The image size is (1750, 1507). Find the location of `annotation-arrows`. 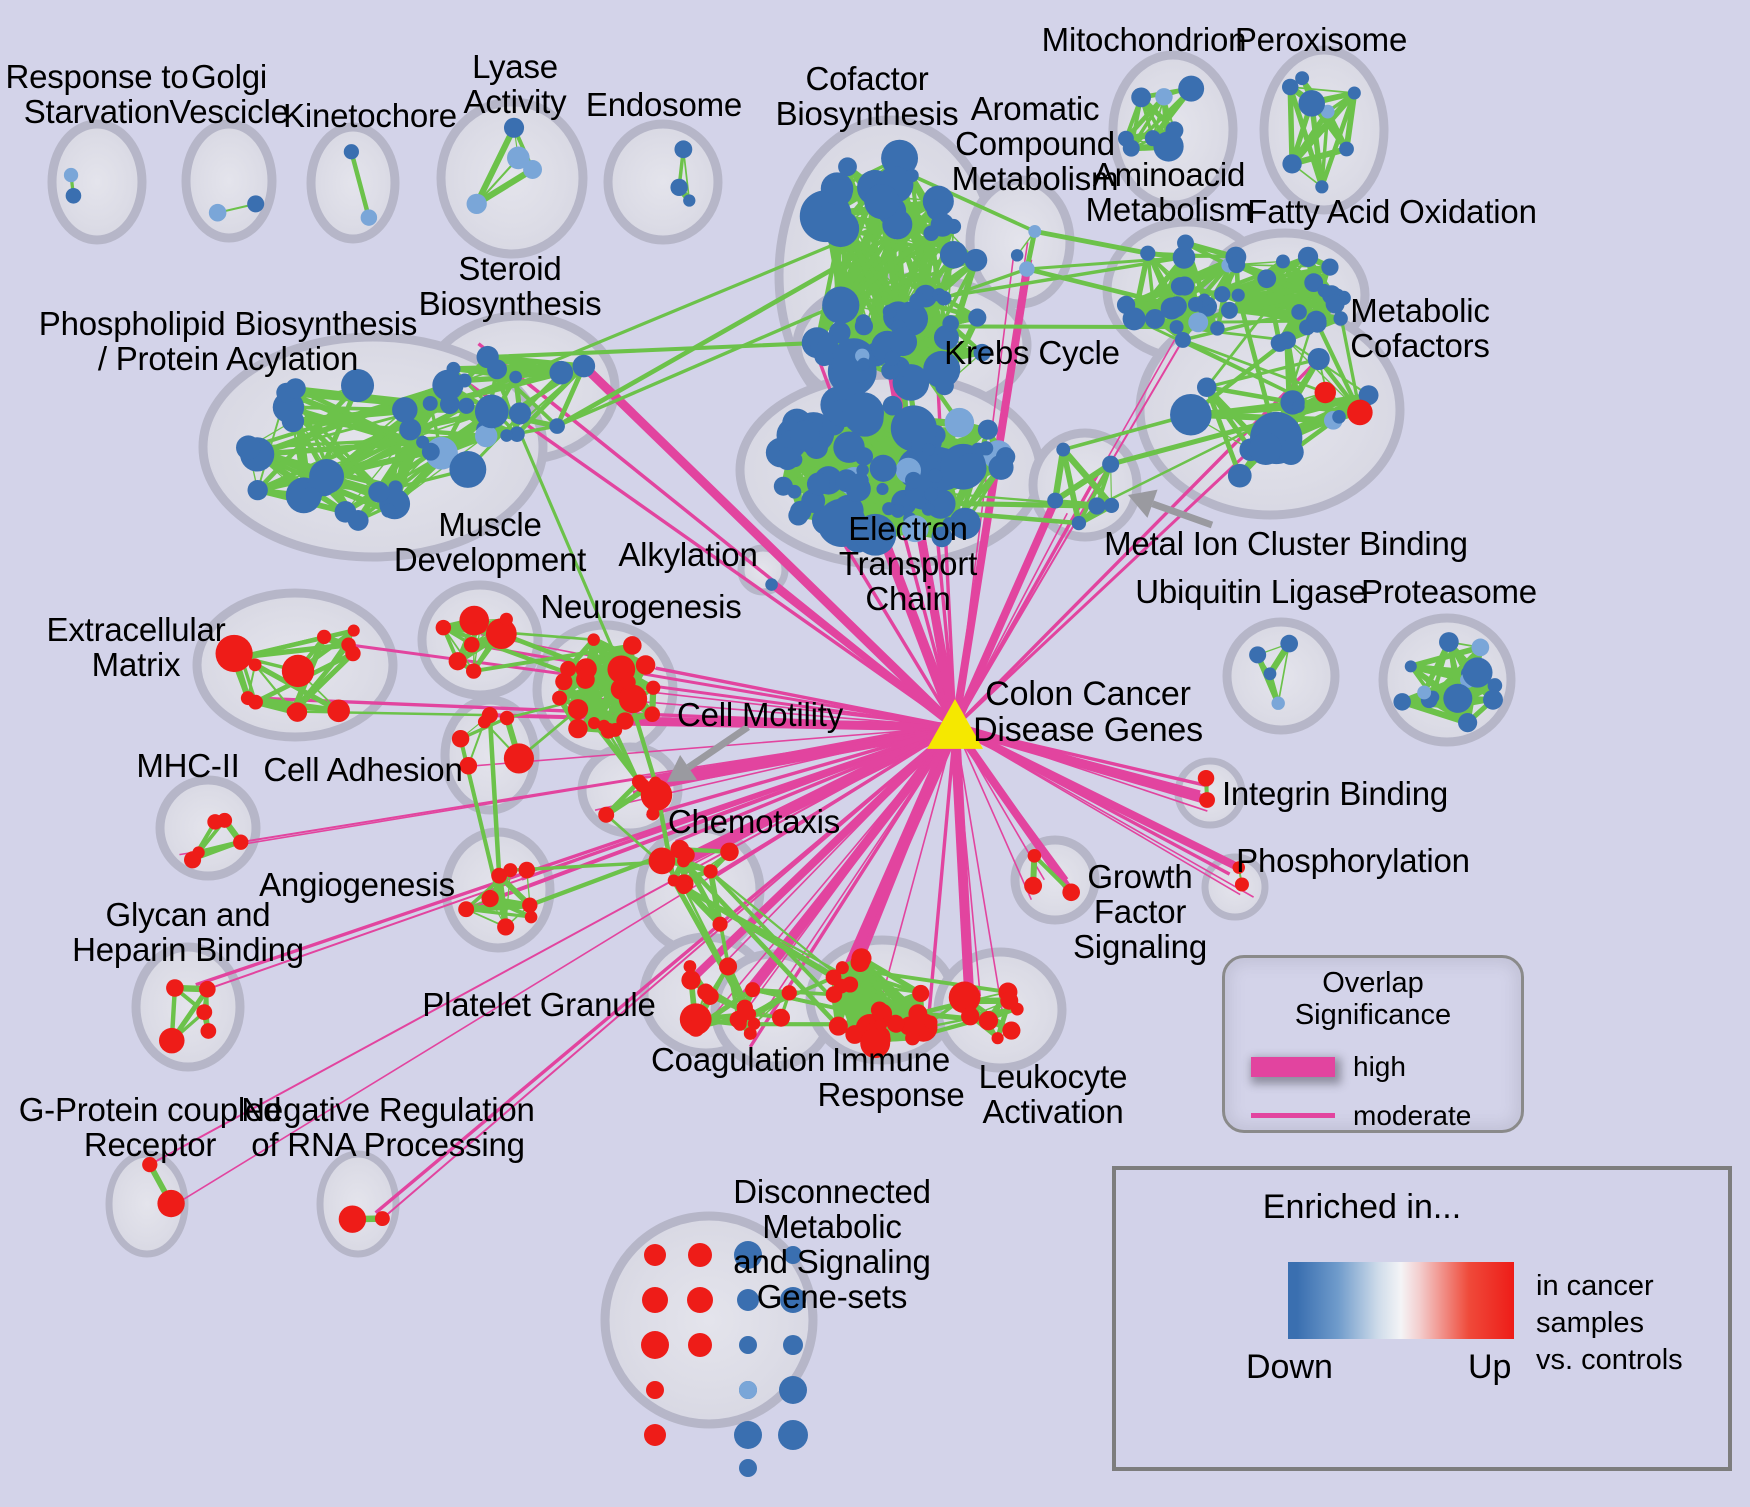

annotation-arrows is located at coordinates (940, 635).